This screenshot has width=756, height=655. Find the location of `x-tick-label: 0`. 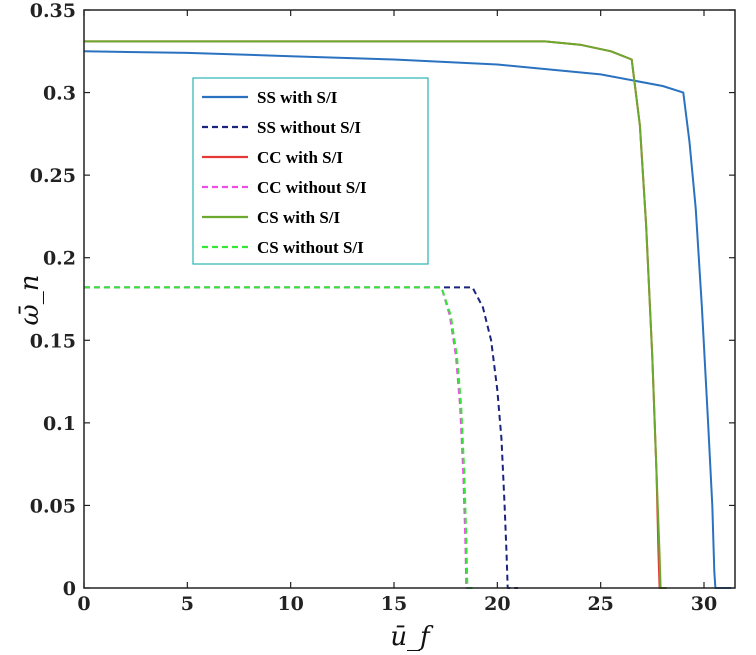

x-tick-label: 0 is located at coordinates (83, 604).